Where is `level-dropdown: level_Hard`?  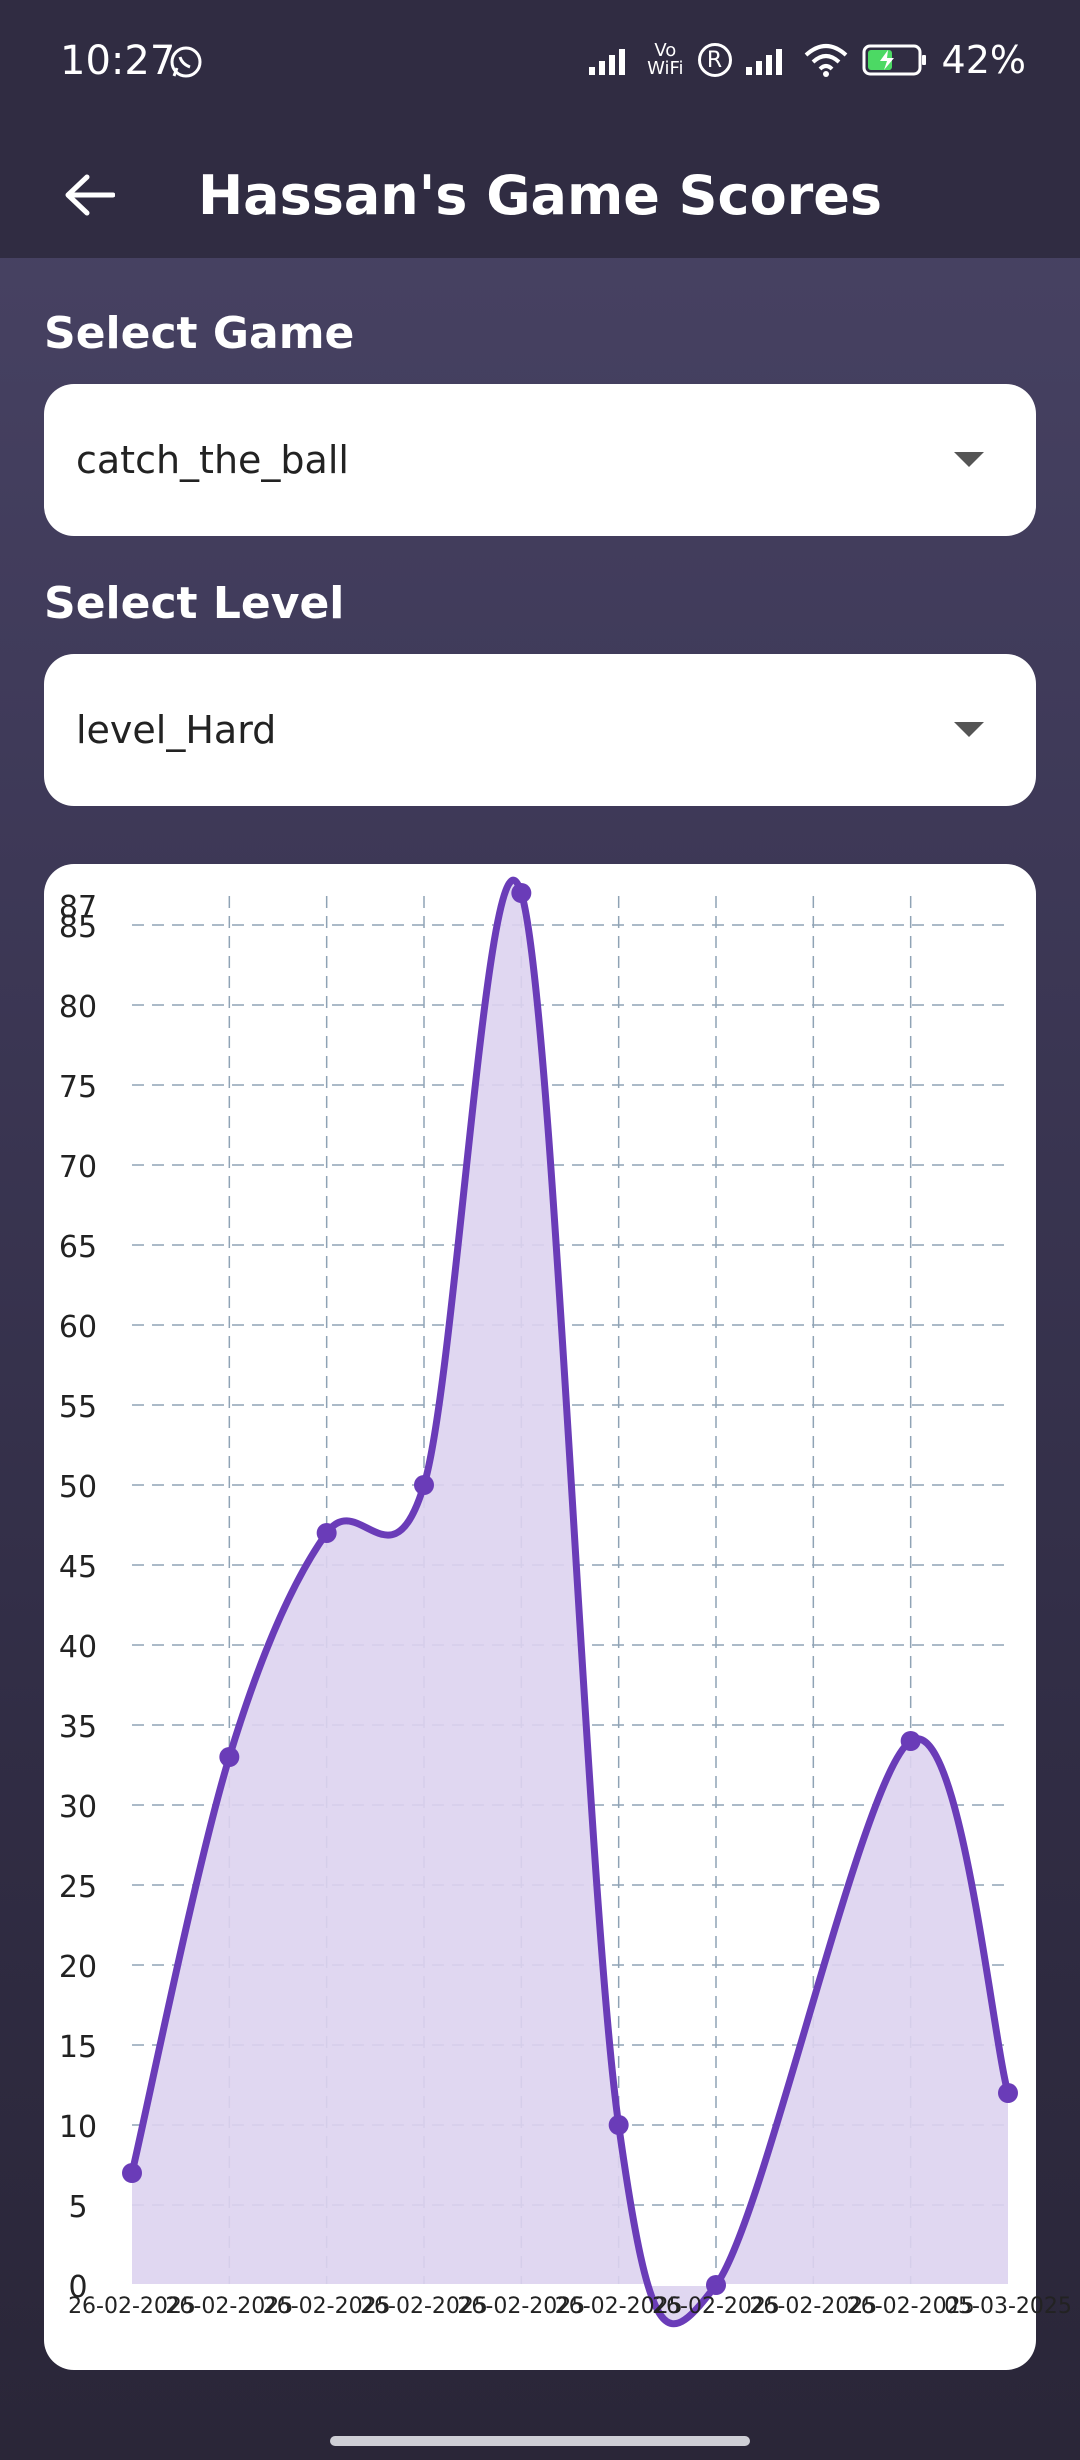 level-dropdown: level_Hard is located at coordinates (540, 730).